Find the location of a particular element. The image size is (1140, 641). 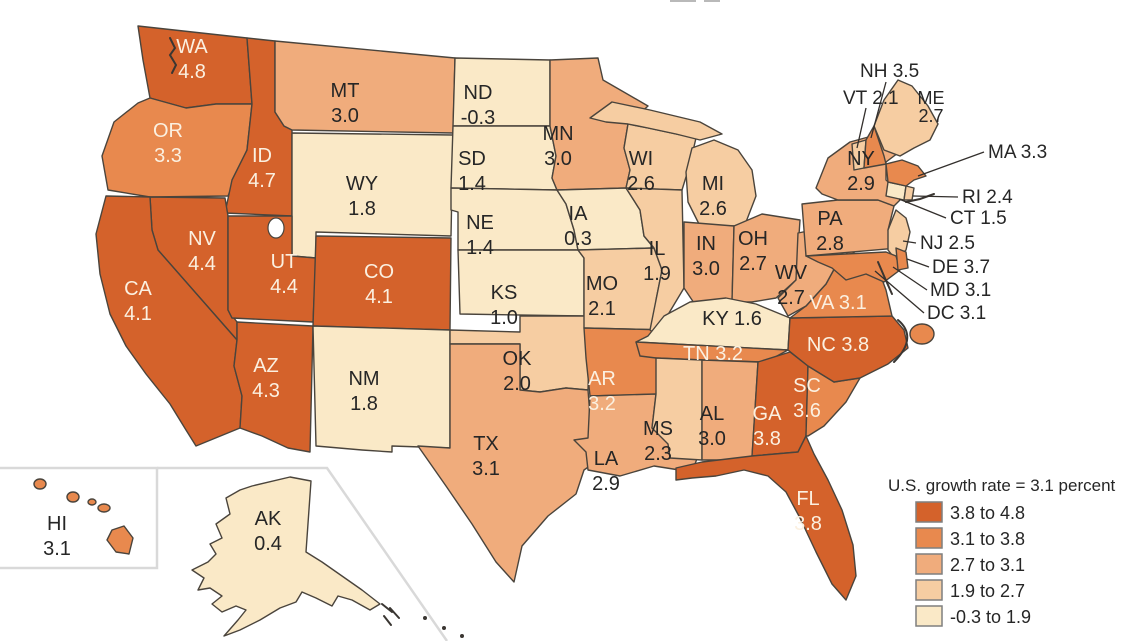

state-oregon is located at coordinates (177, 147).